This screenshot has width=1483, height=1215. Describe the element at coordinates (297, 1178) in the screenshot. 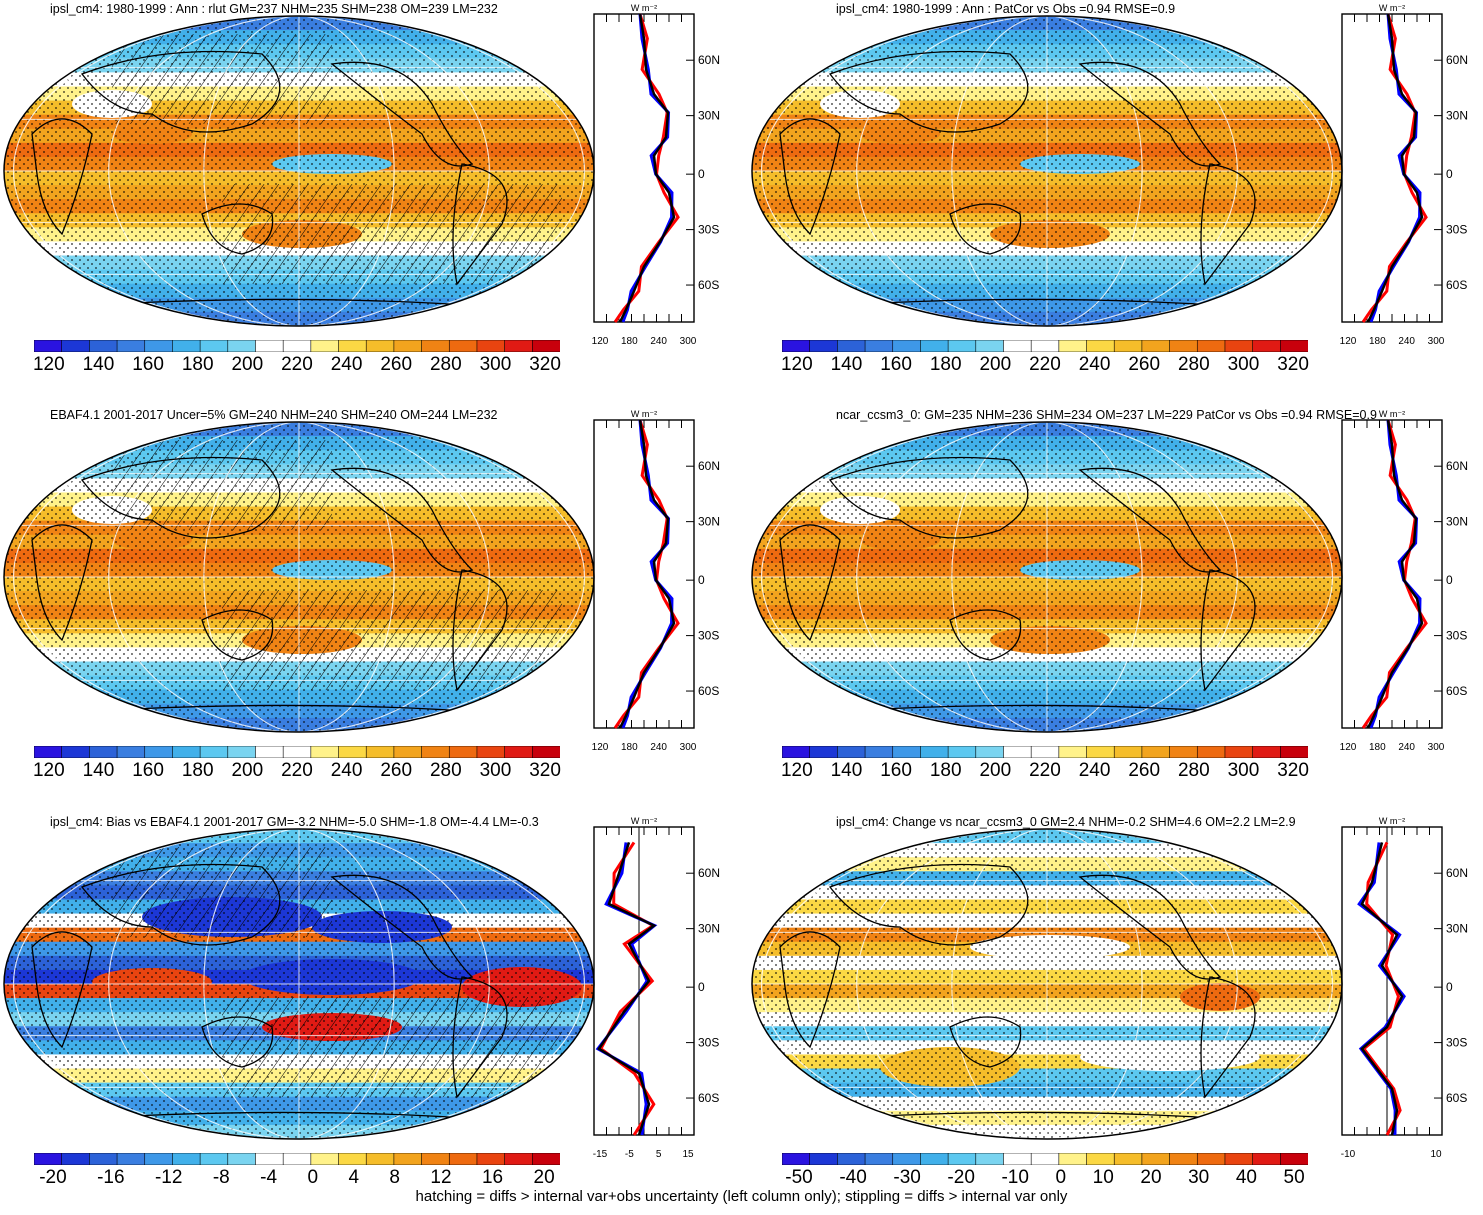

I see `colorbar-labels: -20 -16 -12 -8 -4 0 4 8 12 16 20` at that location.